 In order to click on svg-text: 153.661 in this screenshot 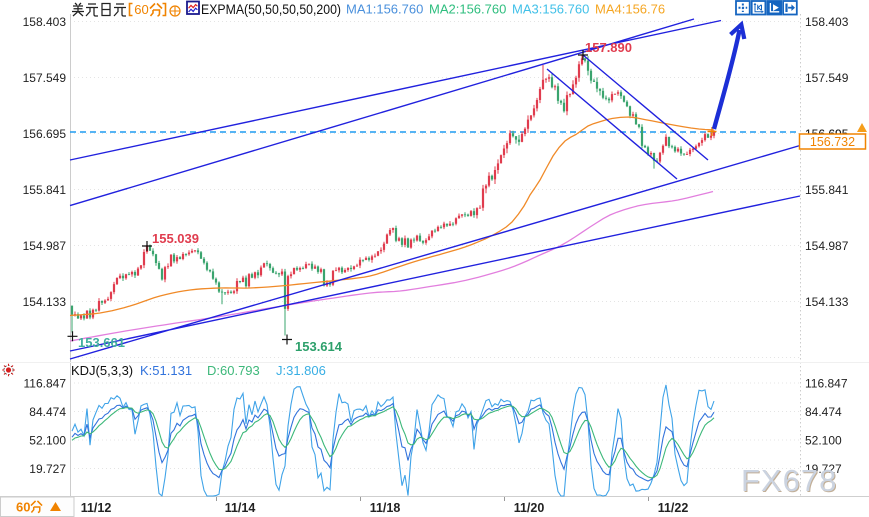, I will do `click(101, 342)`.